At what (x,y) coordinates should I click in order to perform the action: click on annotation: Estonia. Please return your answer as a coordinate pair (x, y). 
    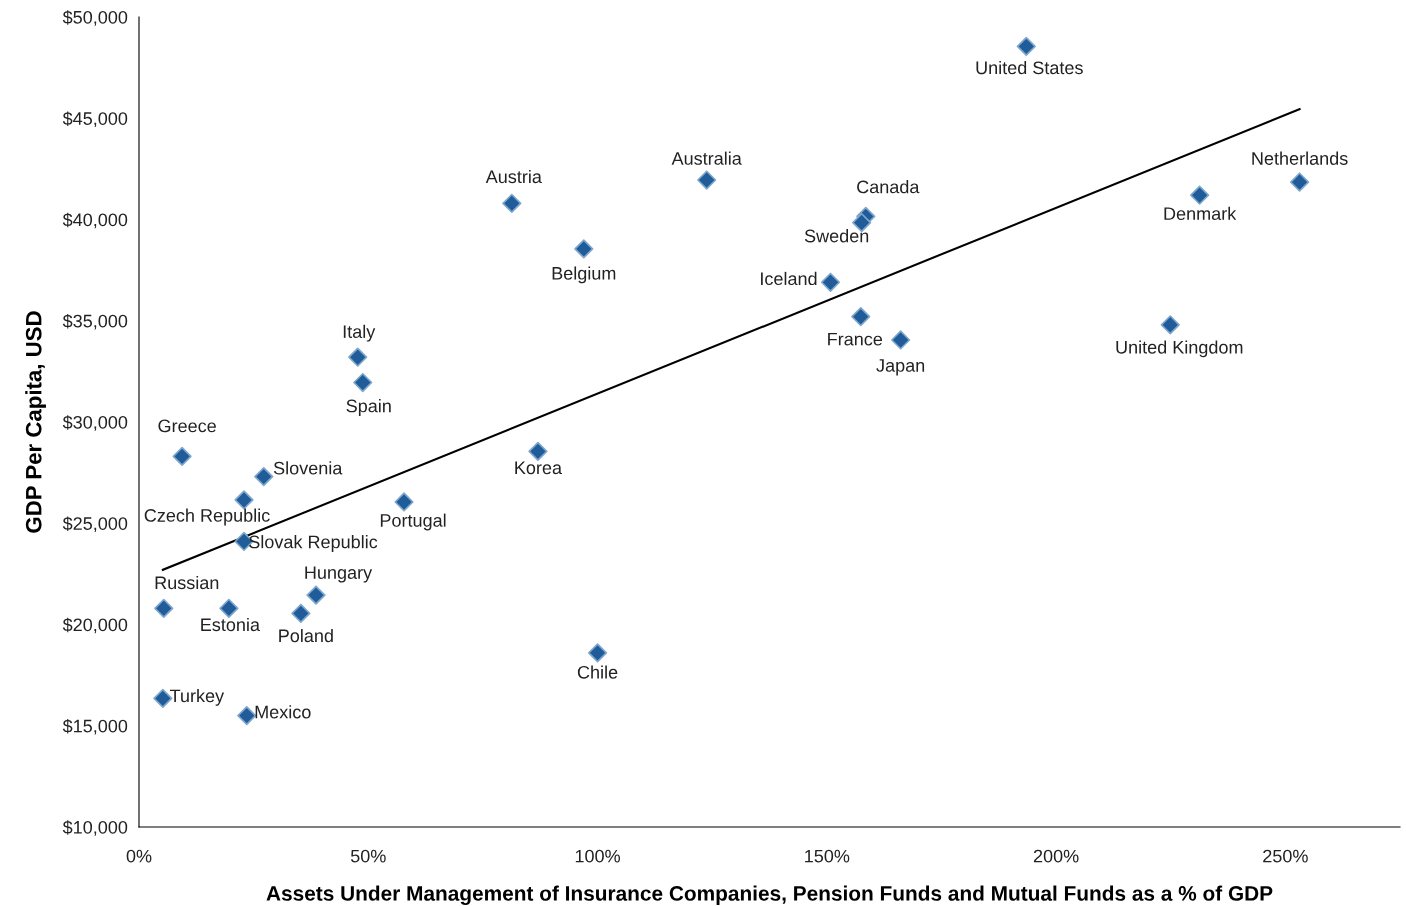
    Looking at the image, I should click on (230, 624).